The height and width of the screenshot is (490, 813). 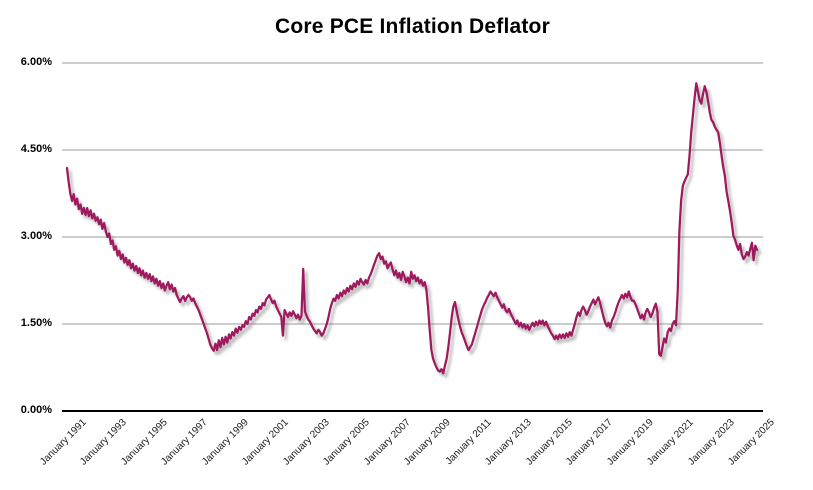 What do you see at coordinates (36, 236) in the screenshot?
I see `y-tick-label: 3.00%` at bounding box center [36, 236].